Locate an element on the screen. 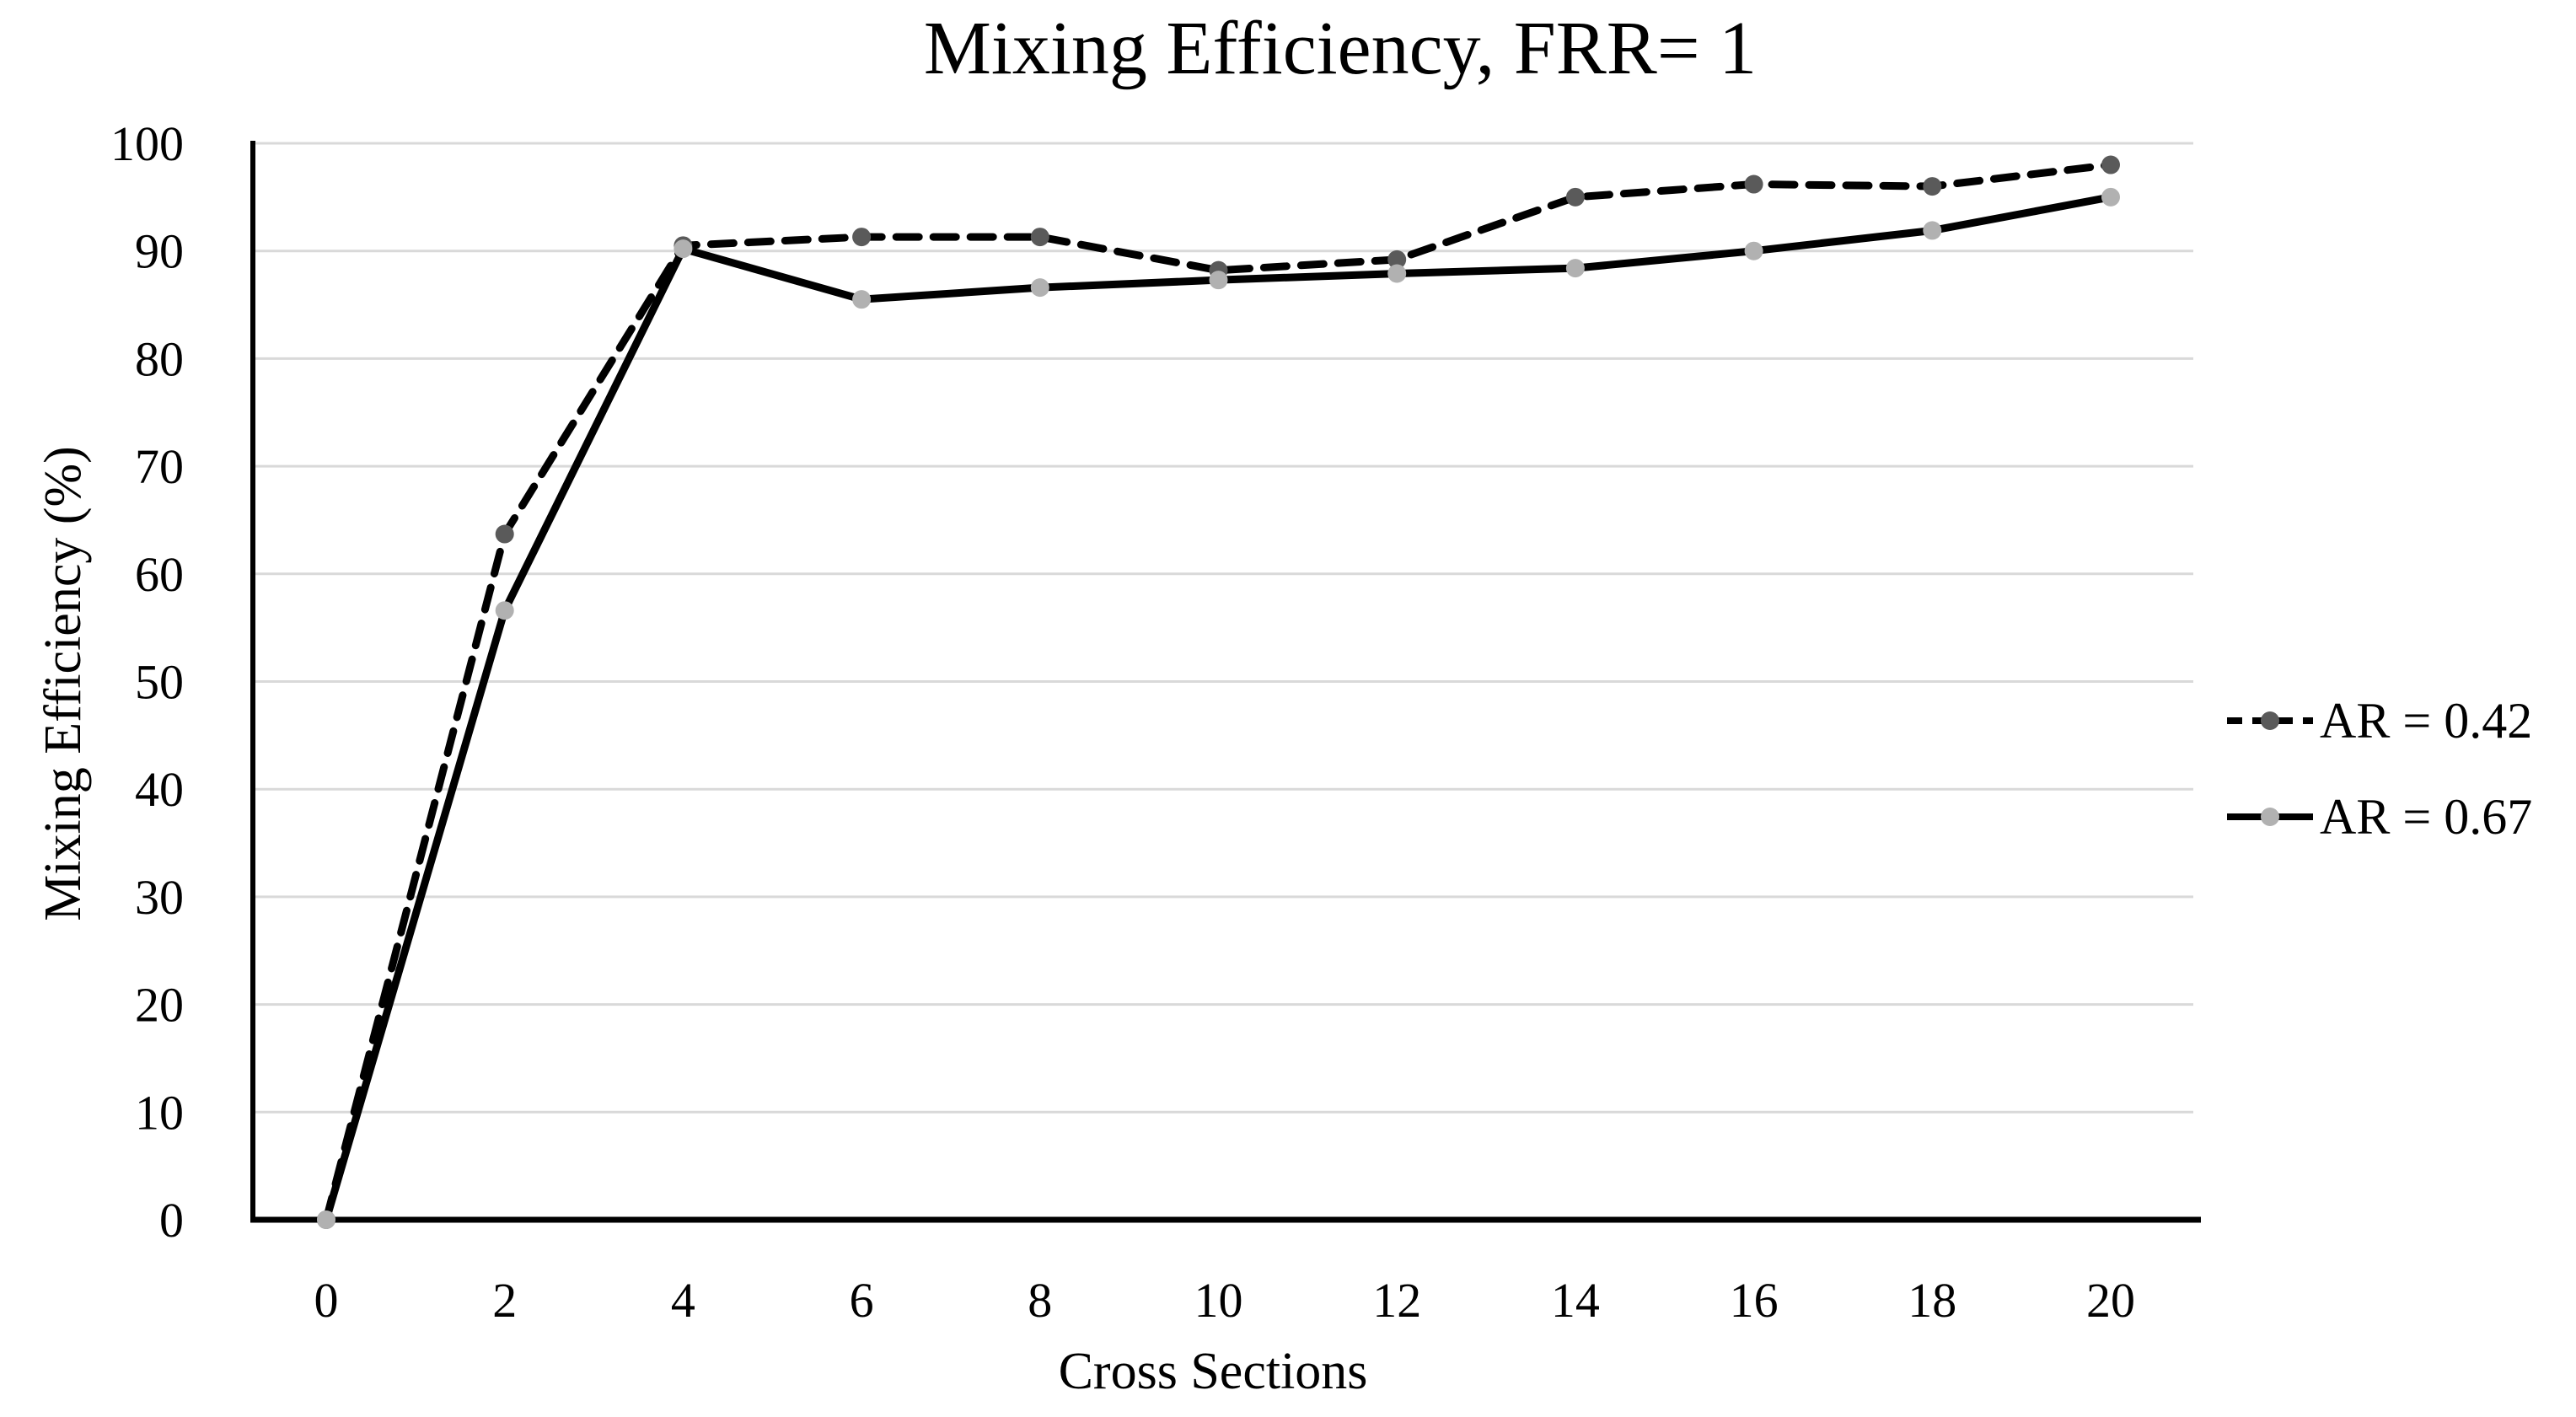 Image resolution: width=2576 pixels, height=1417 pixels. data-point-ar-0.67-x0 is located at coordinates (326, 1219).